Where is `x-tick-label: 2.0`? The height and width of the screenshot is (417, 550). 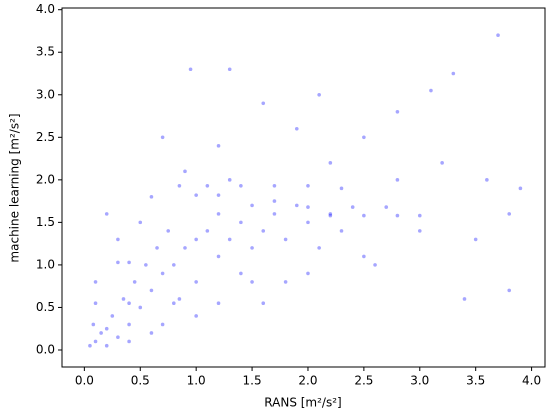
x-tick-label: 2.0 is located at coordinates (307, 381).